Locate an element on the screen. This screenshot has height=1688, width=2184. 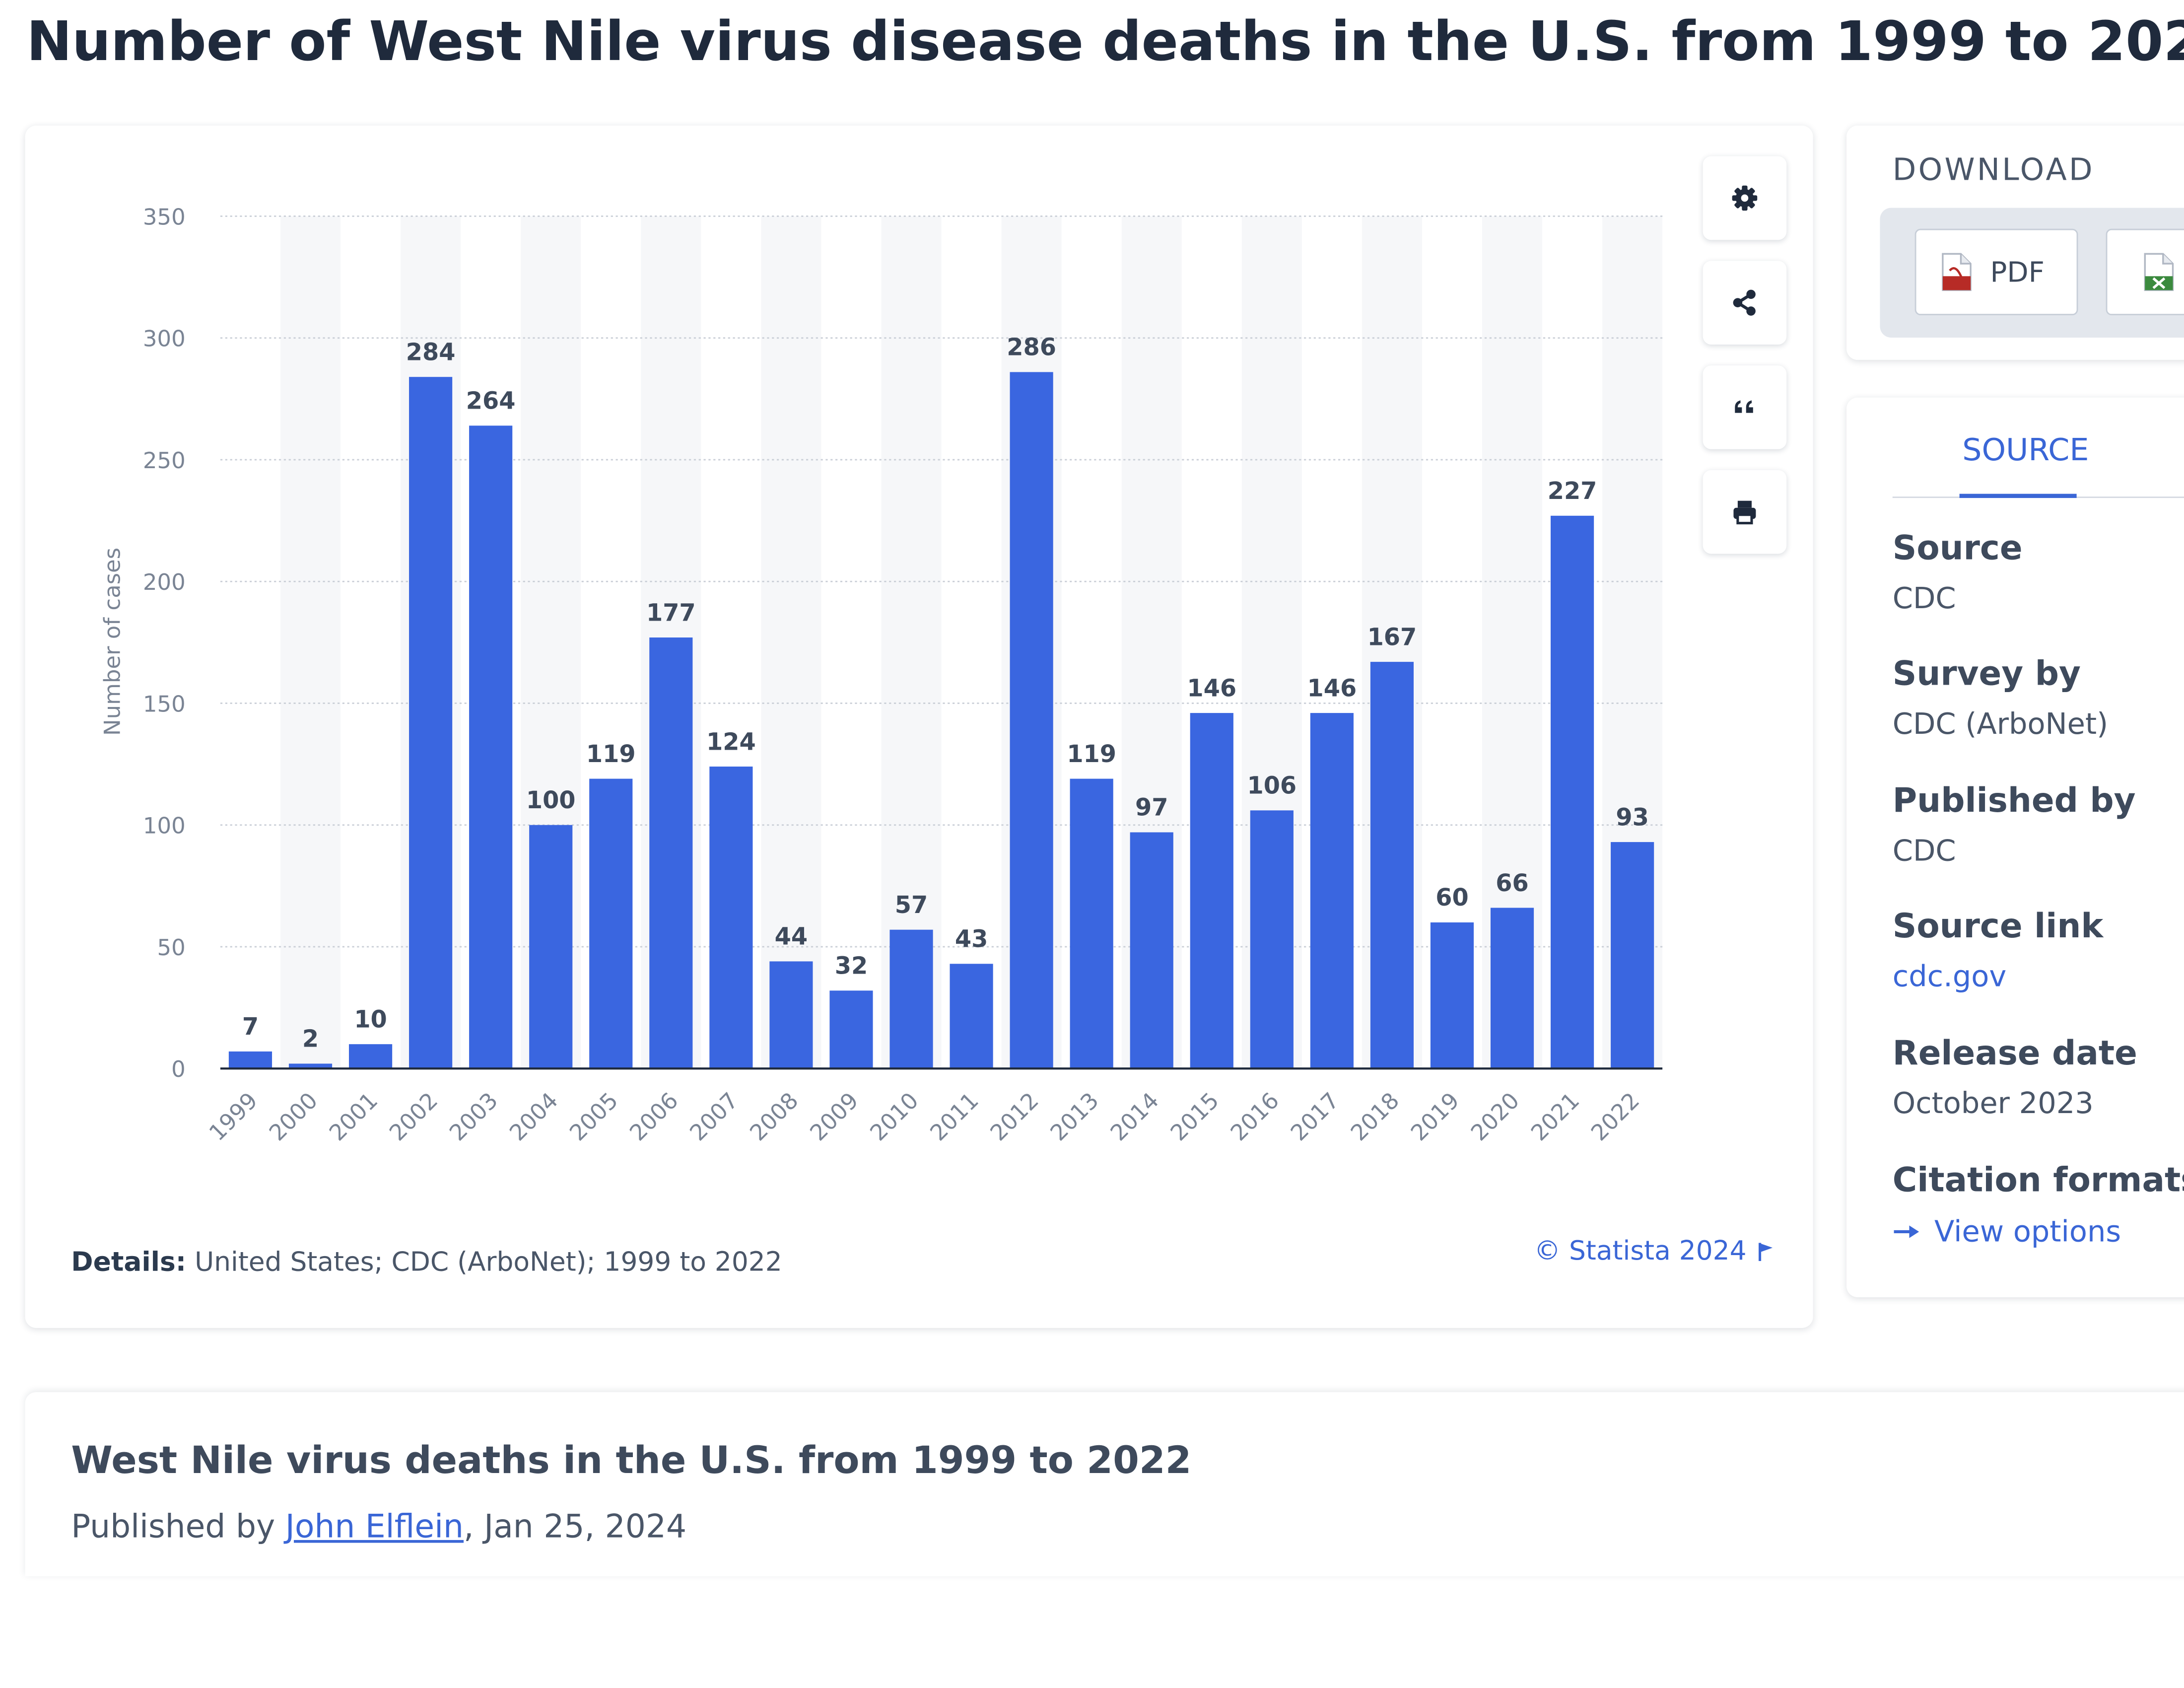
print-icon is located at coordinates (1744, 512).